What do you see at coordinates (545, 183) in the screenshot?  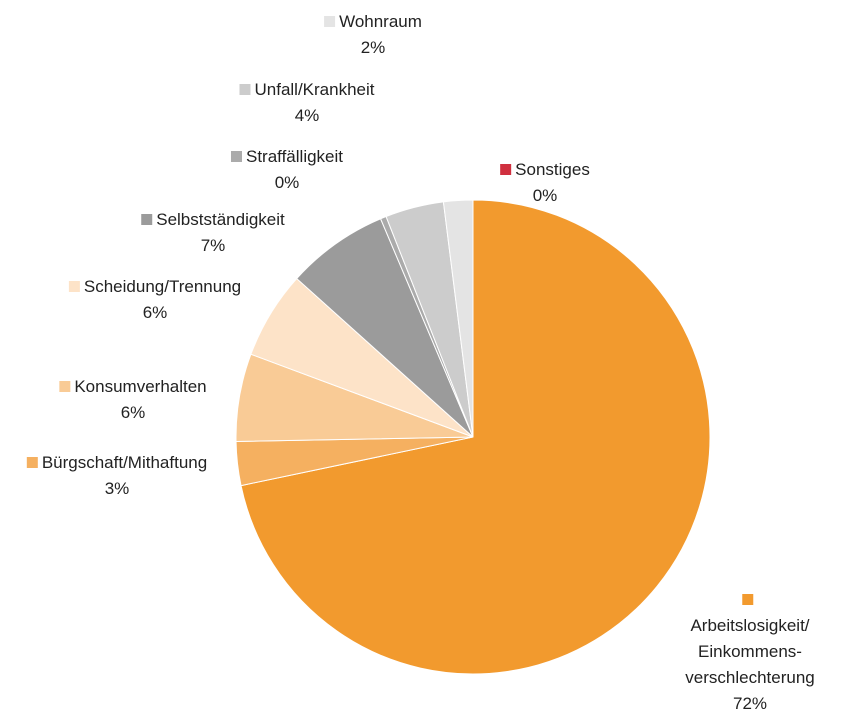 I see `slice-label: Sonstiges 0%` at bounding box center [545, 183].